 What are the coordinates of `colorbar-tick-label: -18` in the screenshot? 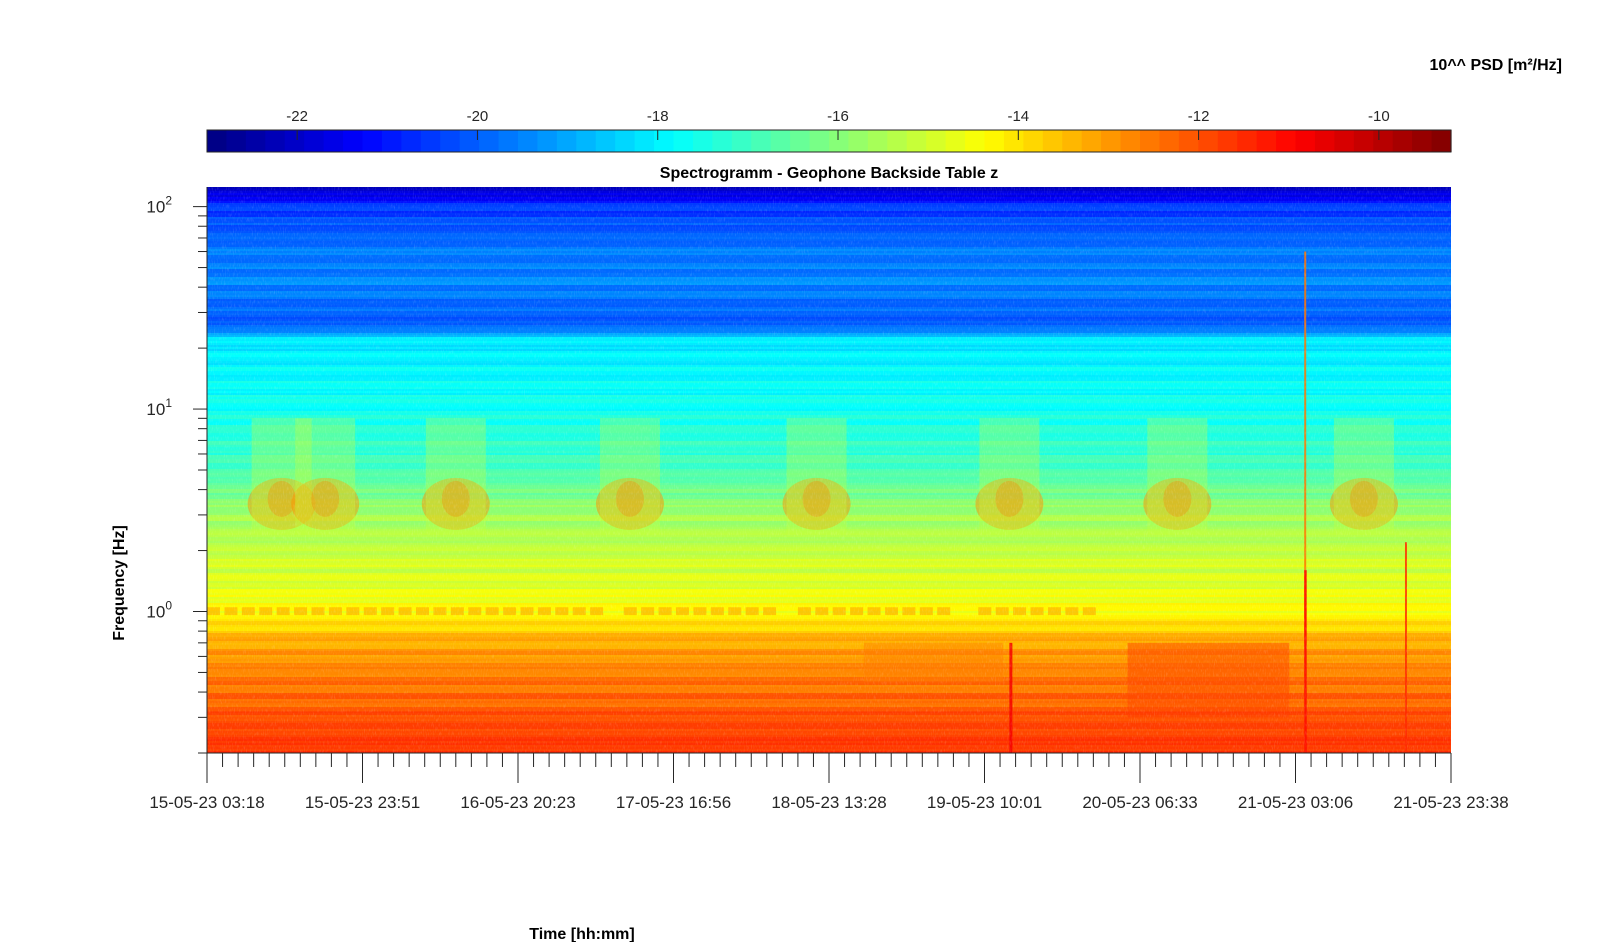 It's located at (658, 116).